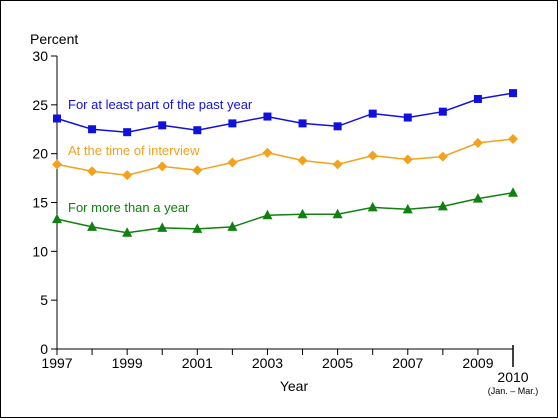  Describe the element at coordinates (129, 207) in the screenshot. I see `series-label-for-more-than-a-year: For more than a year` at that location.